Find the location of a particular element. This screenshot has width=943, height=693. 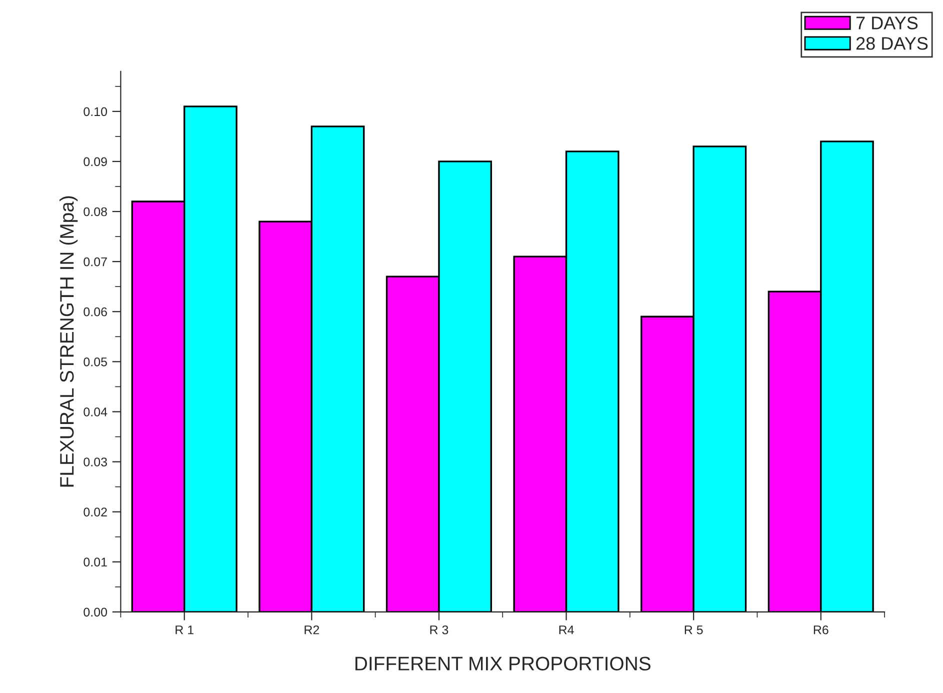

y-tick-label: 0.00 is located at coordinates (96, 612).